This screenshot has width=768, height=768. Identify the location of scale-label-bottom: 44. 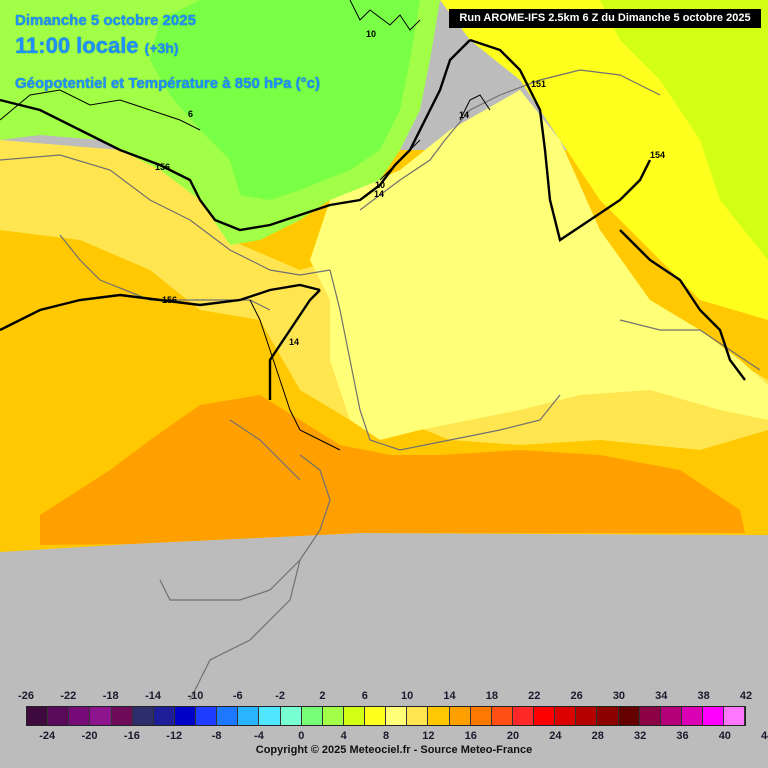
(764, 736).